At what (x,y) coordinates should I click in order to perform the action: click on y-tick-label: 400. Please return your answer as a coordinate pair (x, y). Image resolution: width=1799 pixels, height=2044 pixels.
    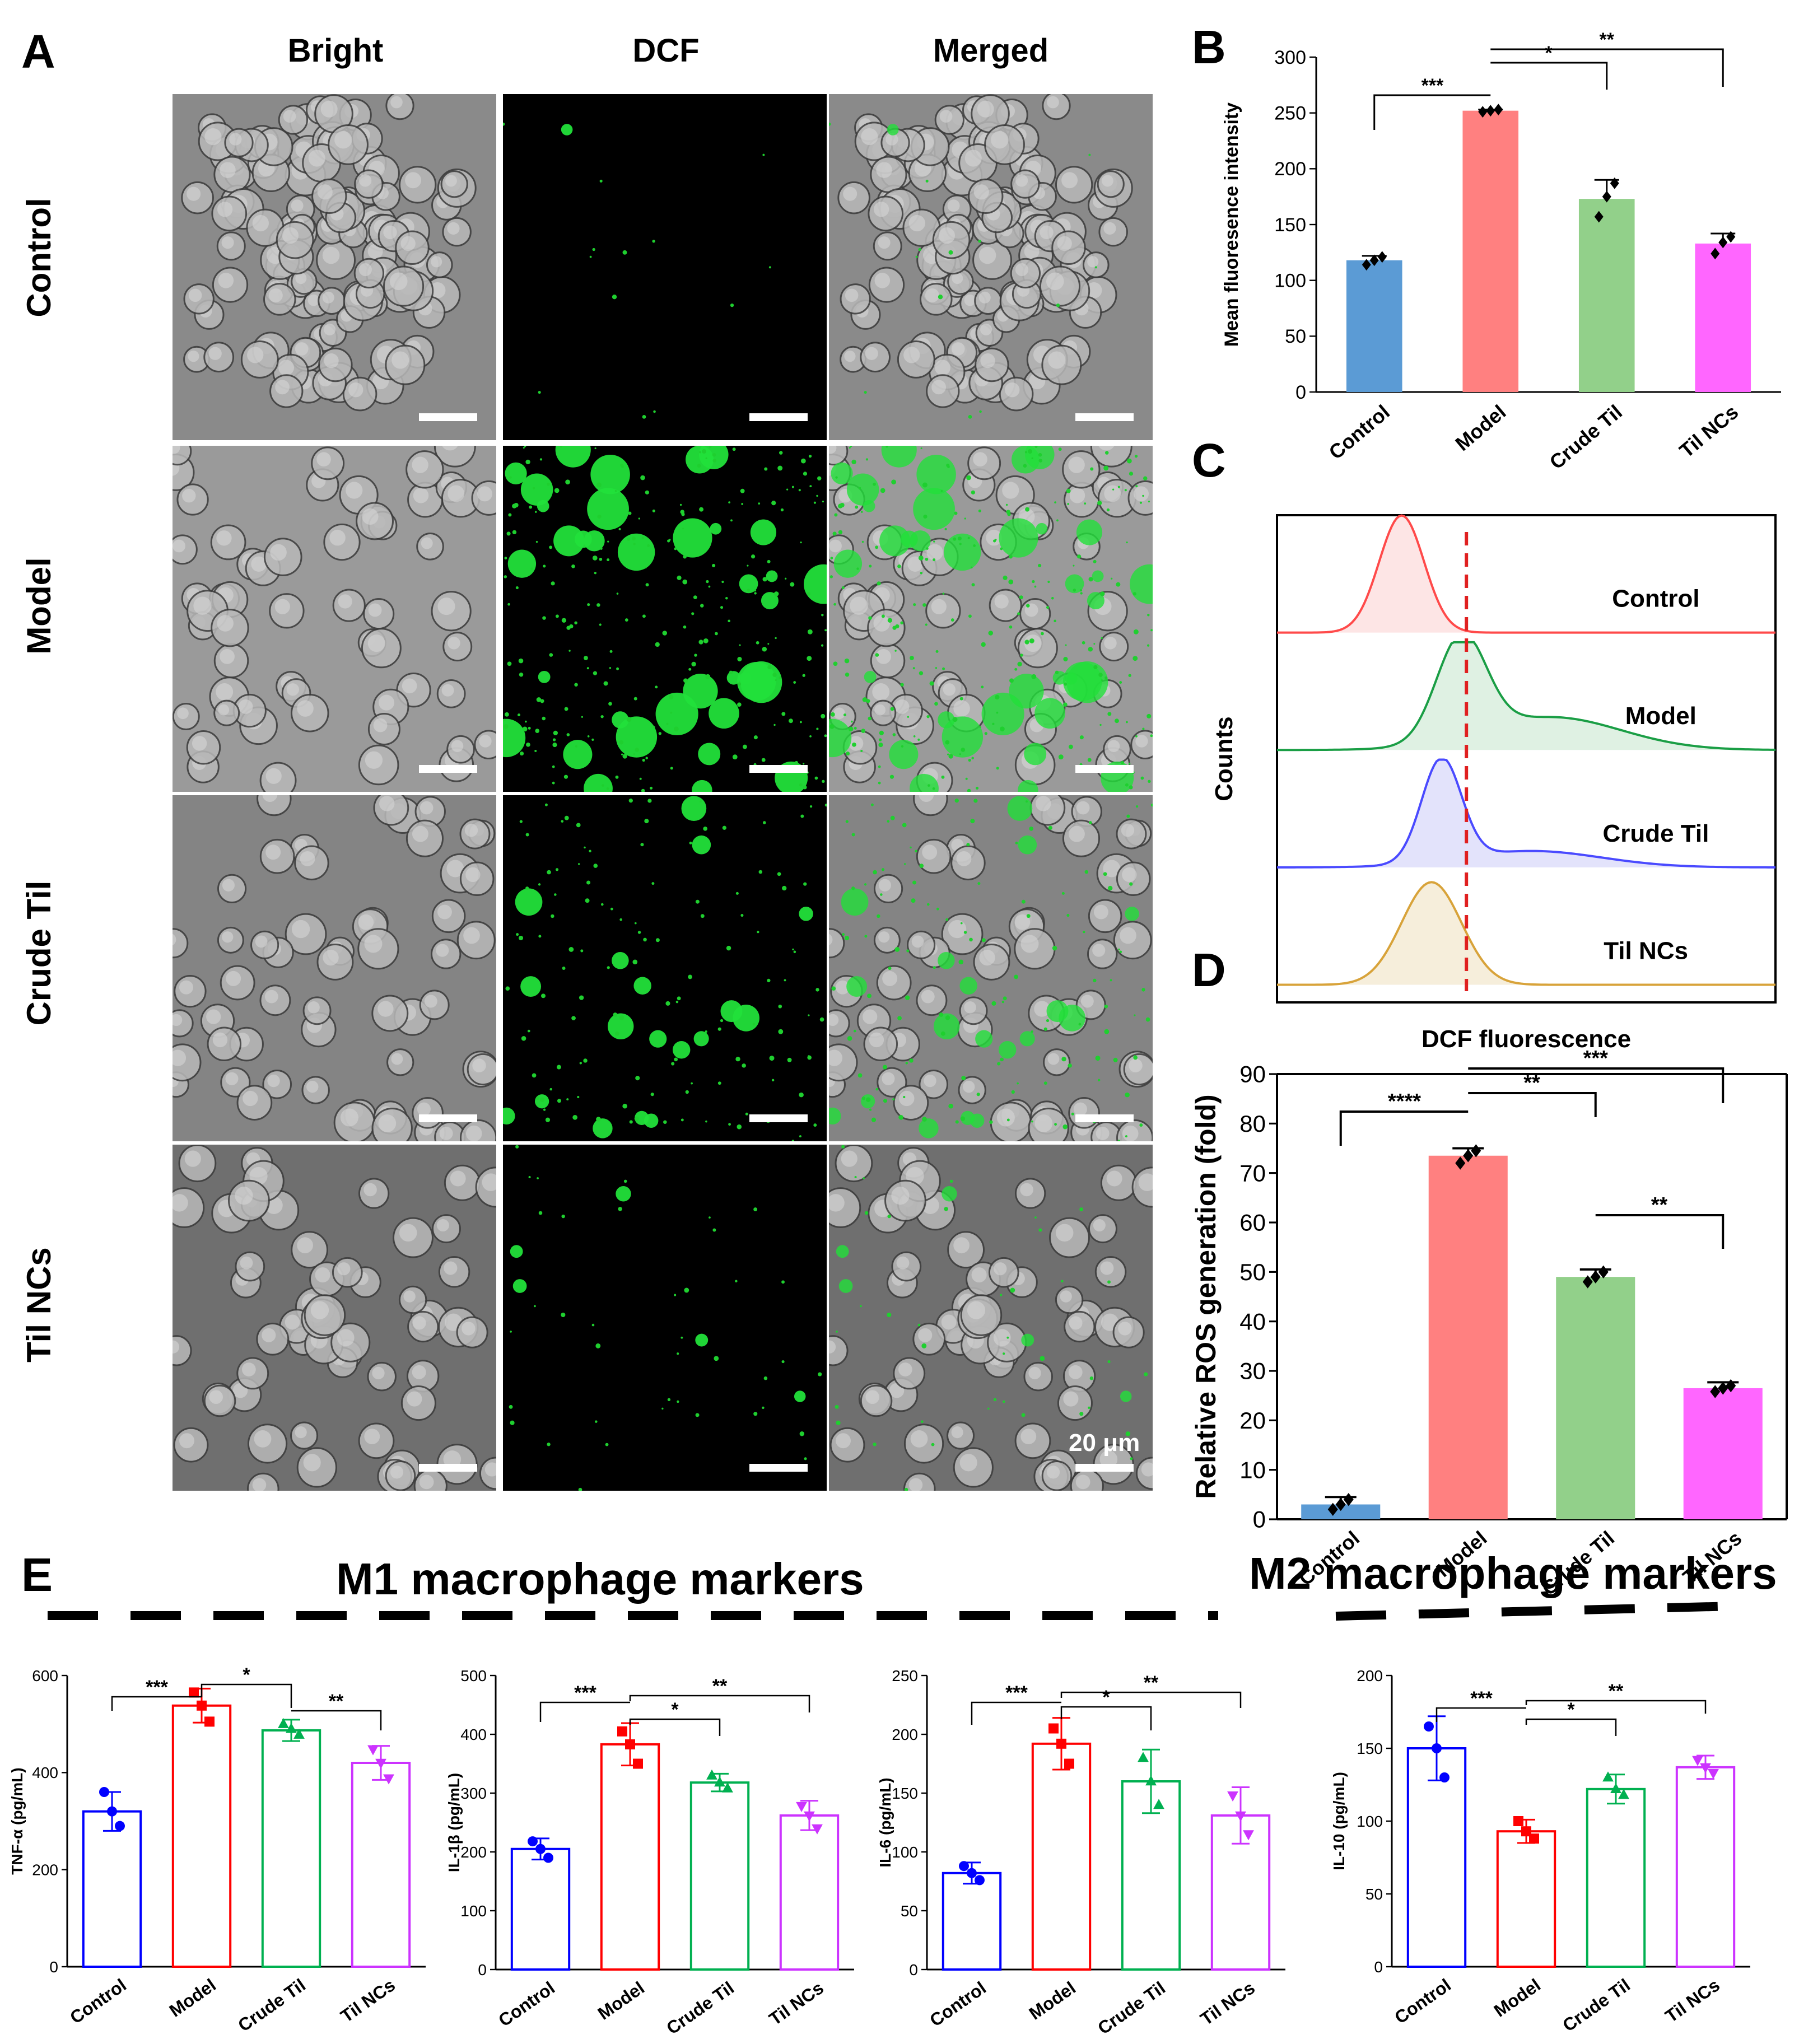
    Looking at the image, I should click on (45, 1773).